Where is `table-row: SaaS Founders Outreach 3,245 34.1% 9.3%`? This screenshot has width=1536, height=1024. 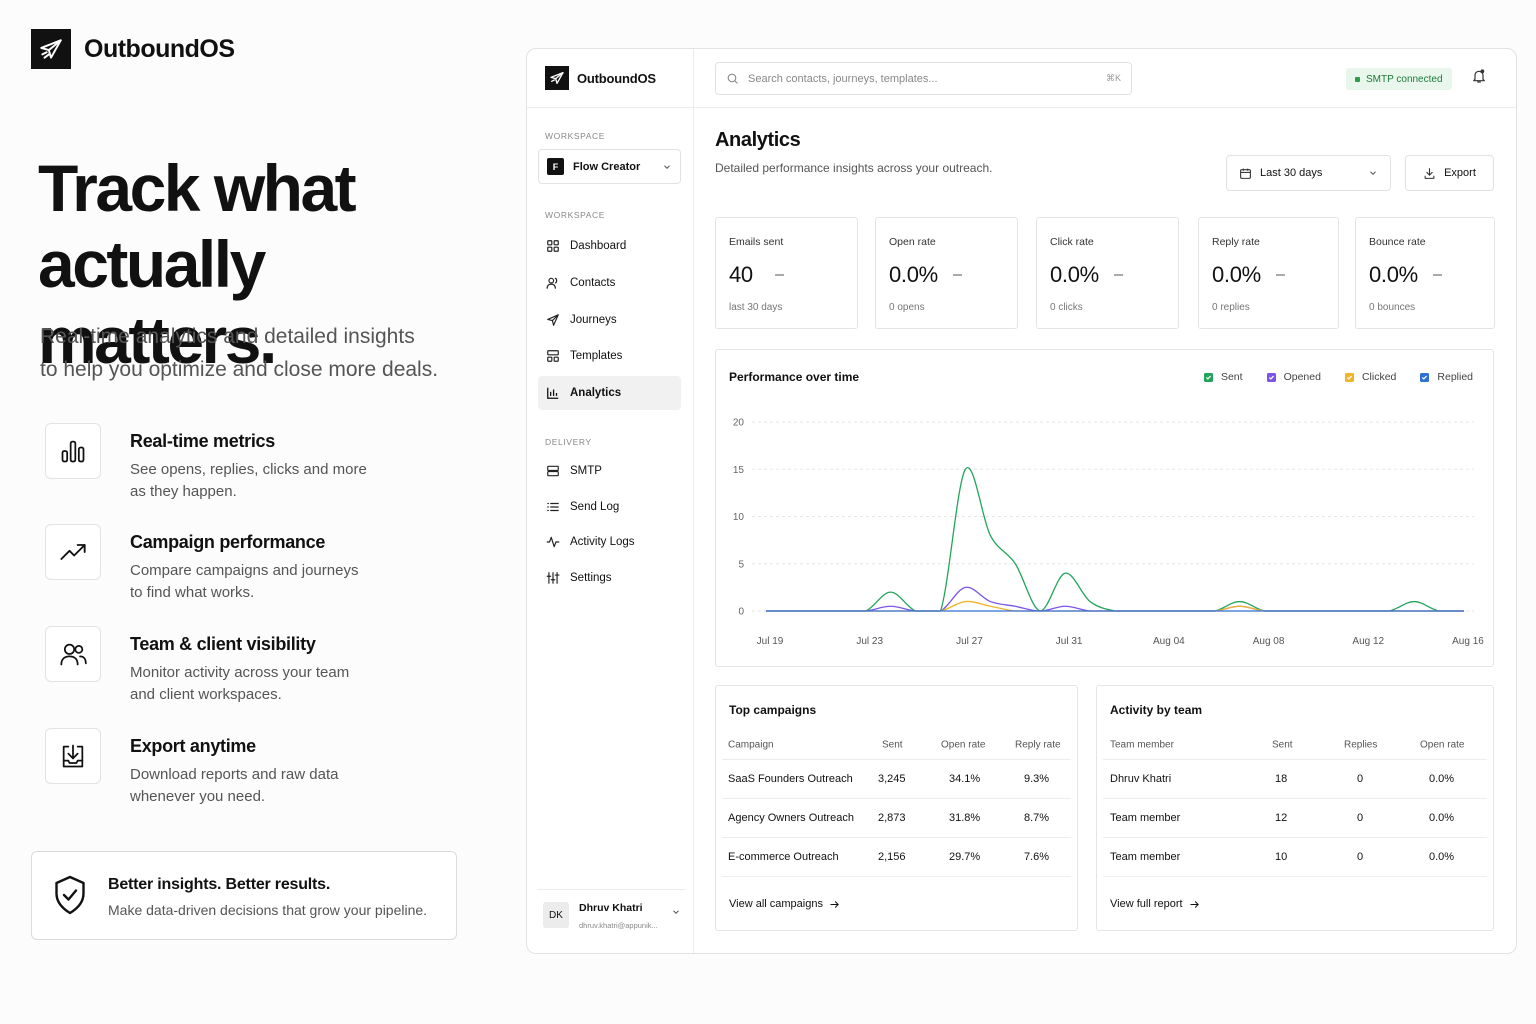
table-row: SaaS Founders Outreach 3,245 34.1% 9.3% is located at coordinates (896, 779).